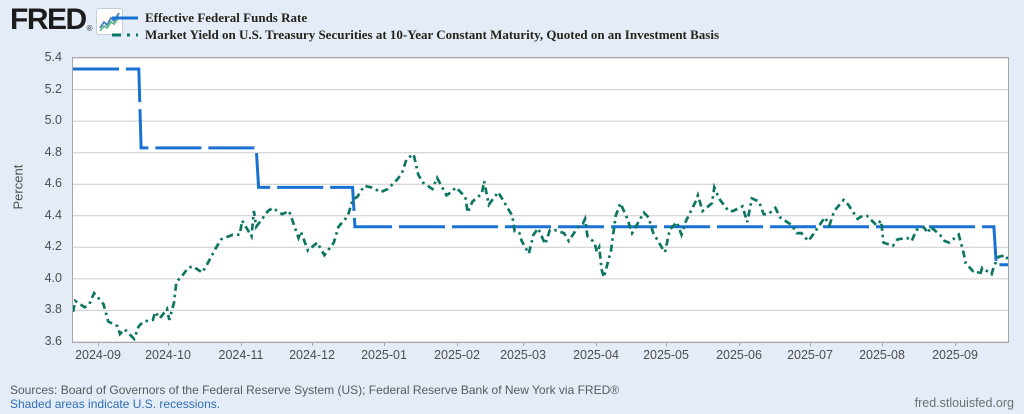 The image size is (1024, 414). I want to click on x-tick-label: 2025-05, so click(666, 355).